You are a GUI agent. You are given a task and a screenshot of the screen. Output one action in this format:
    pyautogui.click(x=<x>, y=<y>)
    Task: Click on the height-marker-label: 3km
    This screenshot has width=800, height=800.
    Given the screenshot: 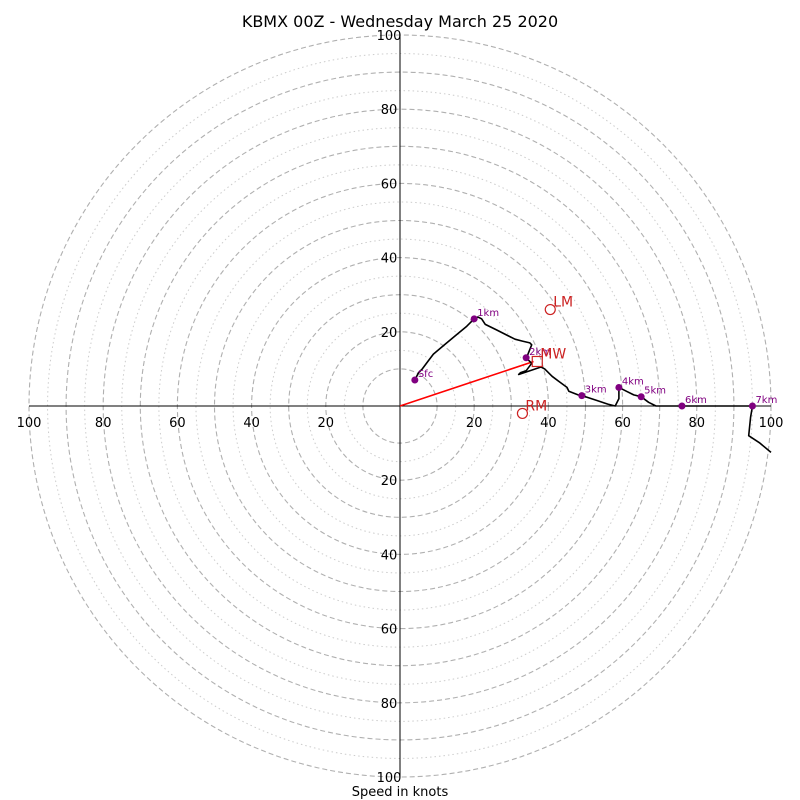 What is the action you would take?
    pyautogui.click(x=596, y=390)
    